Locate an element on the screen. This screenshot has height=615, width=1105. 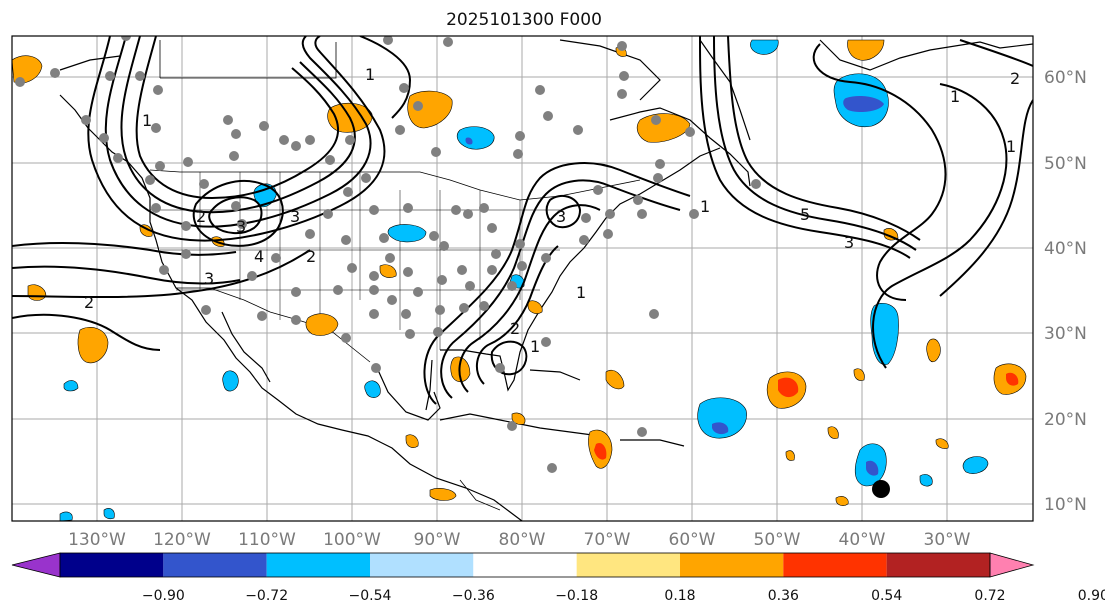
colorbar-tick-label: 0.54 is located at coordinates (886, 596).